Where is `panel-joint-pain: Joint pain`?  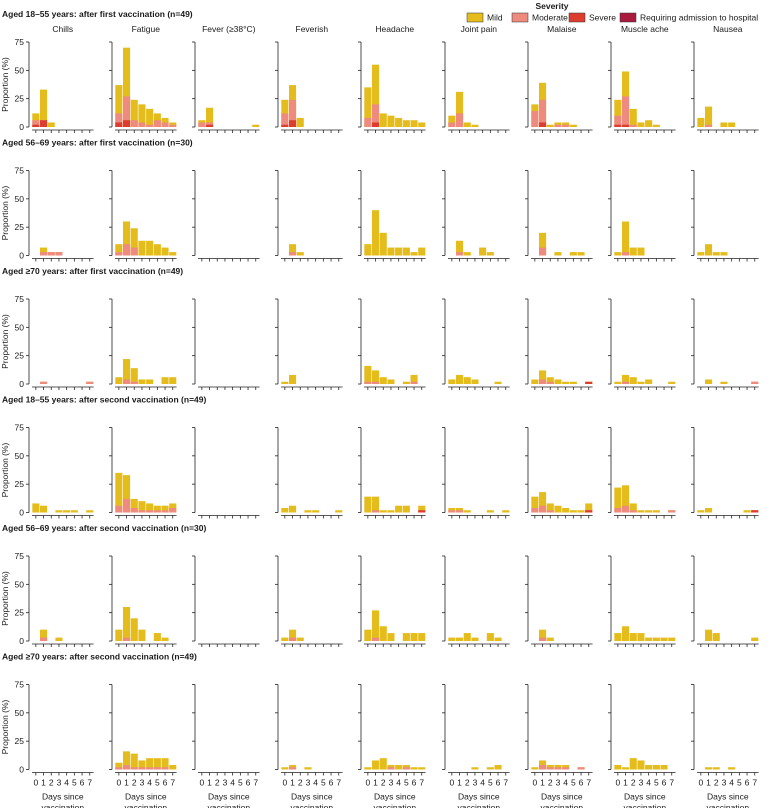
panel-joint-pain: Joint pain is located at coordinates (476, 78).